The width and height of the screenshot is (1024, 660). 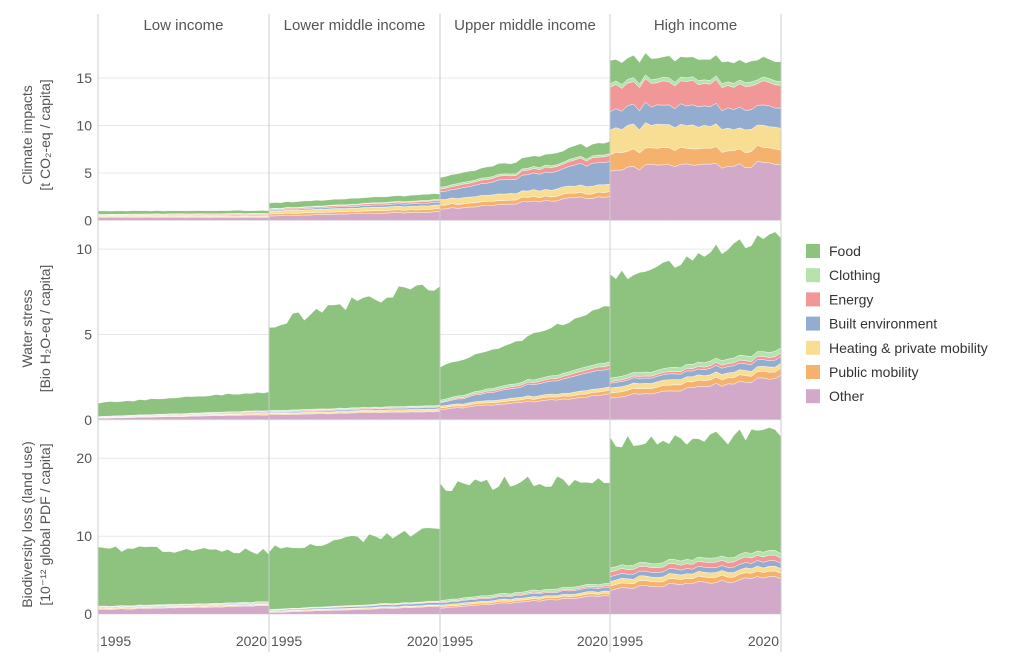 What do you see at coordinates (183, 25) in the screenshot?
I see `column-title: Low income` at bounding box center [183, 25].